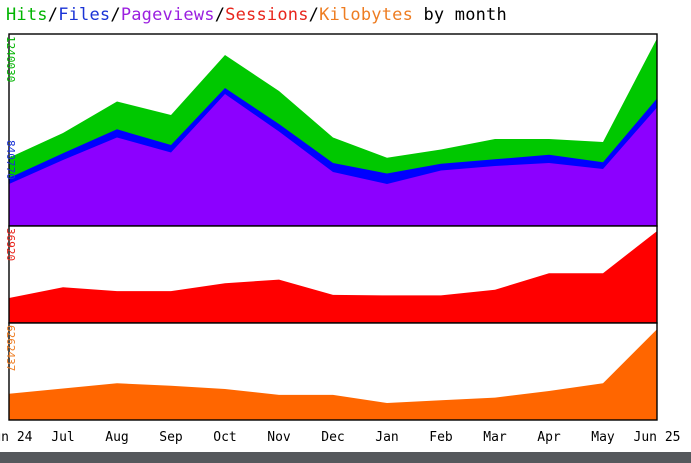  What do you see at coordinates (279, 437) in the screenshot?
I see `x-tick-label: Nov` at bounding box center [279, 437].